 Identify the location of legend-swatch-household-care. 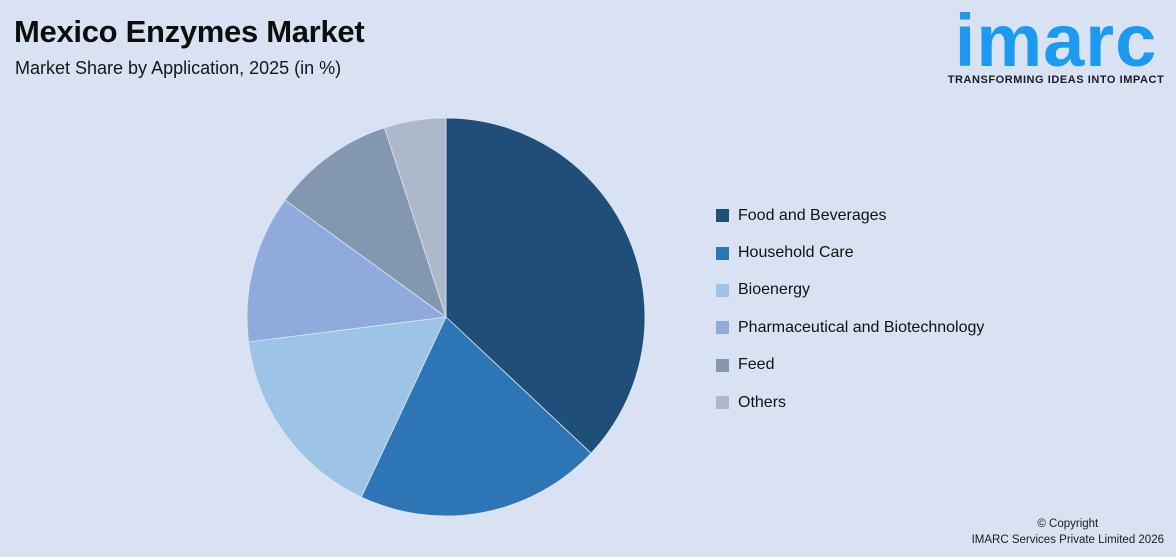
(722, 253).